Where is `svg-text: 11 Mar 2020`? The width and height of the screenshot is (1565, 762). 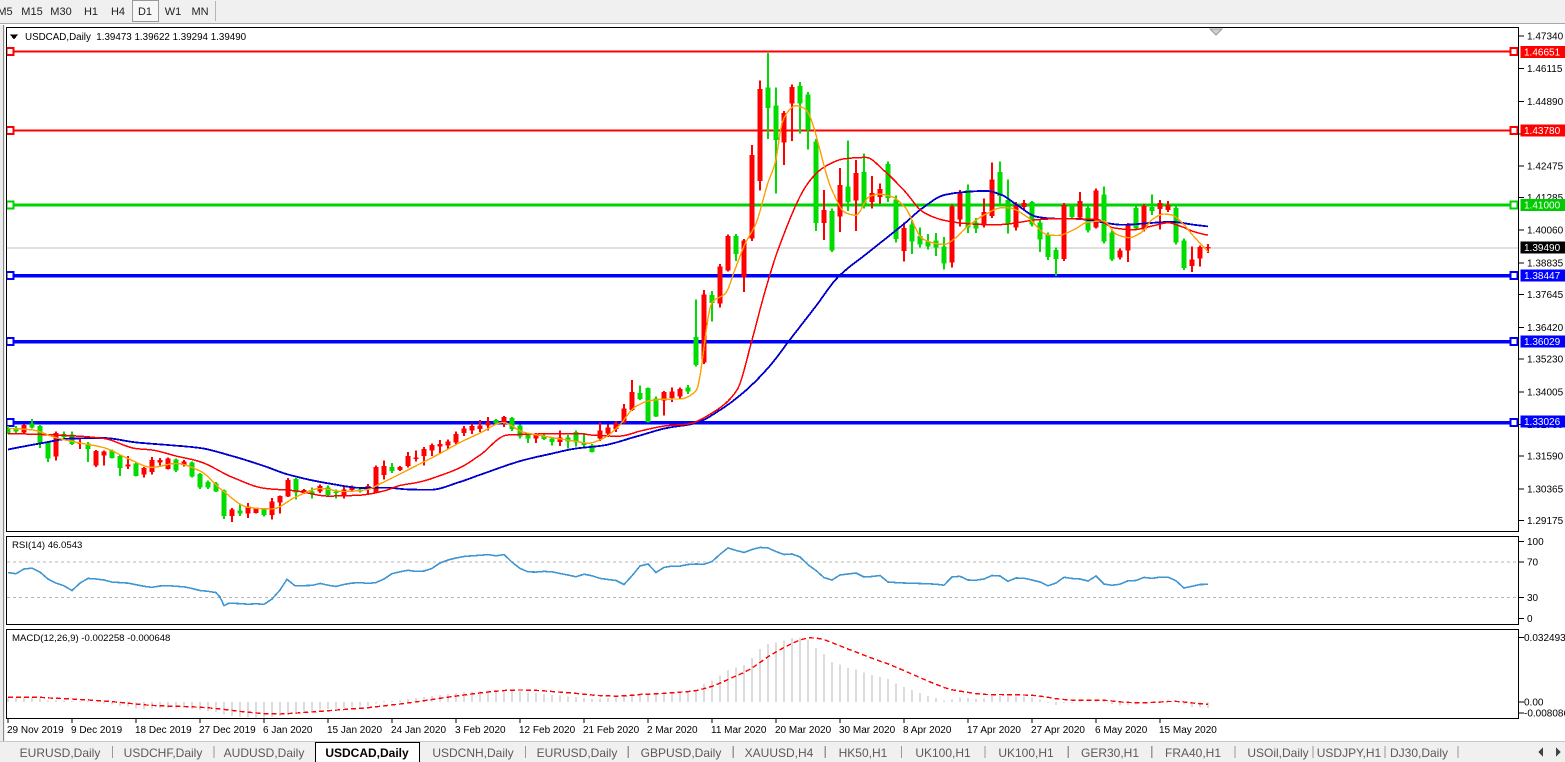
svg-text: 11 Mar 2020 is located at coordinates (739, 730).